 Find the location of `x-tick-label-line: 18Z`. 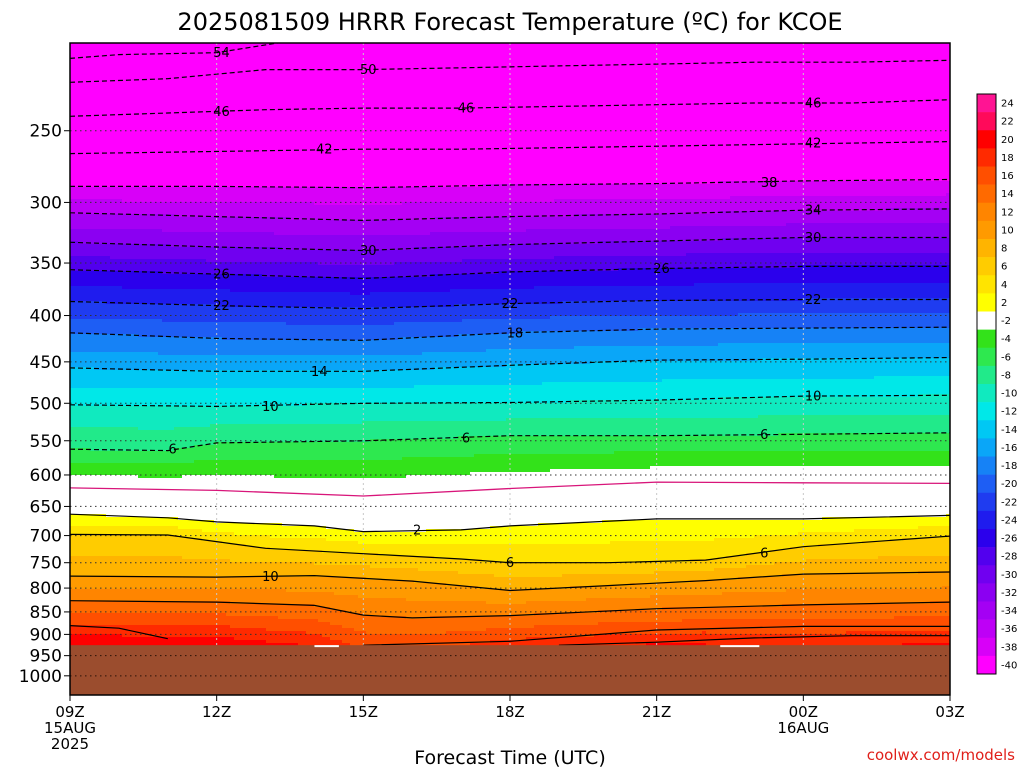

x-tick-label-line: 18Z is located at coordinates (509, 712).